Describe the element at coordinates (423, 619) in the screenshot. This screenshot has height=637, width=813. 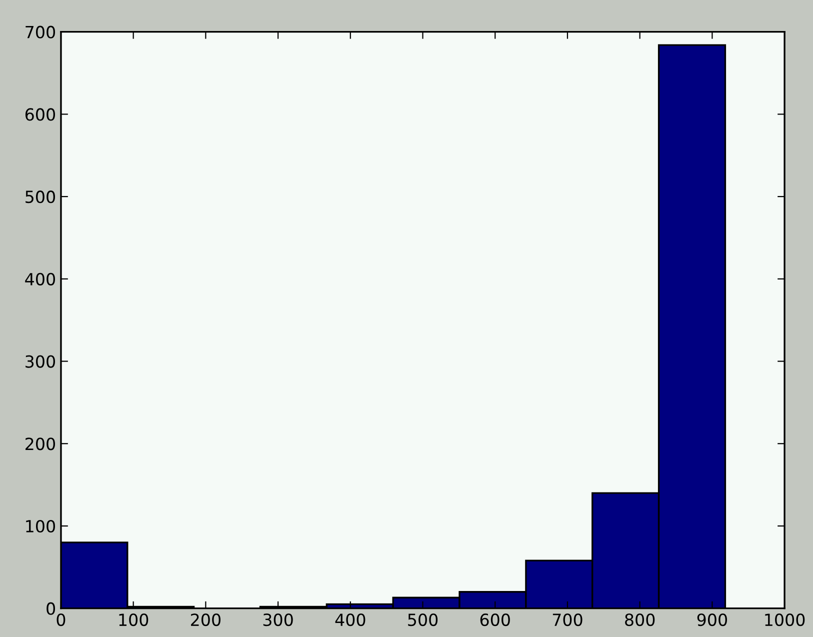
I see `x-tick-label: 500` at that location.